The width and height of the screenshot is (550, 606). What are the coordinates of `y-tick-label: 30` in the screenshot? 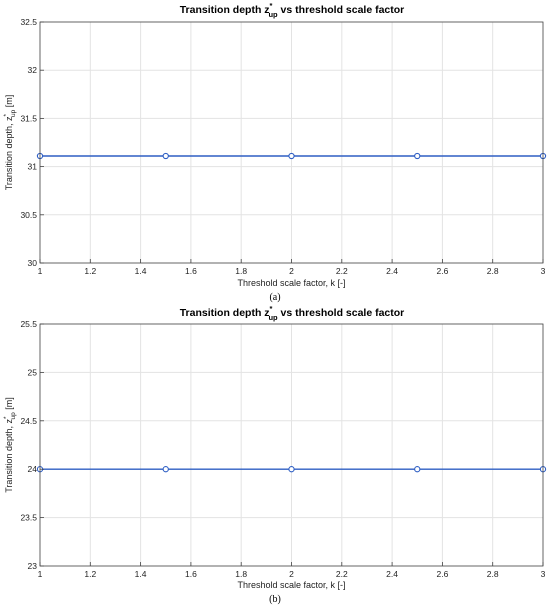 It's located at (33, 263).